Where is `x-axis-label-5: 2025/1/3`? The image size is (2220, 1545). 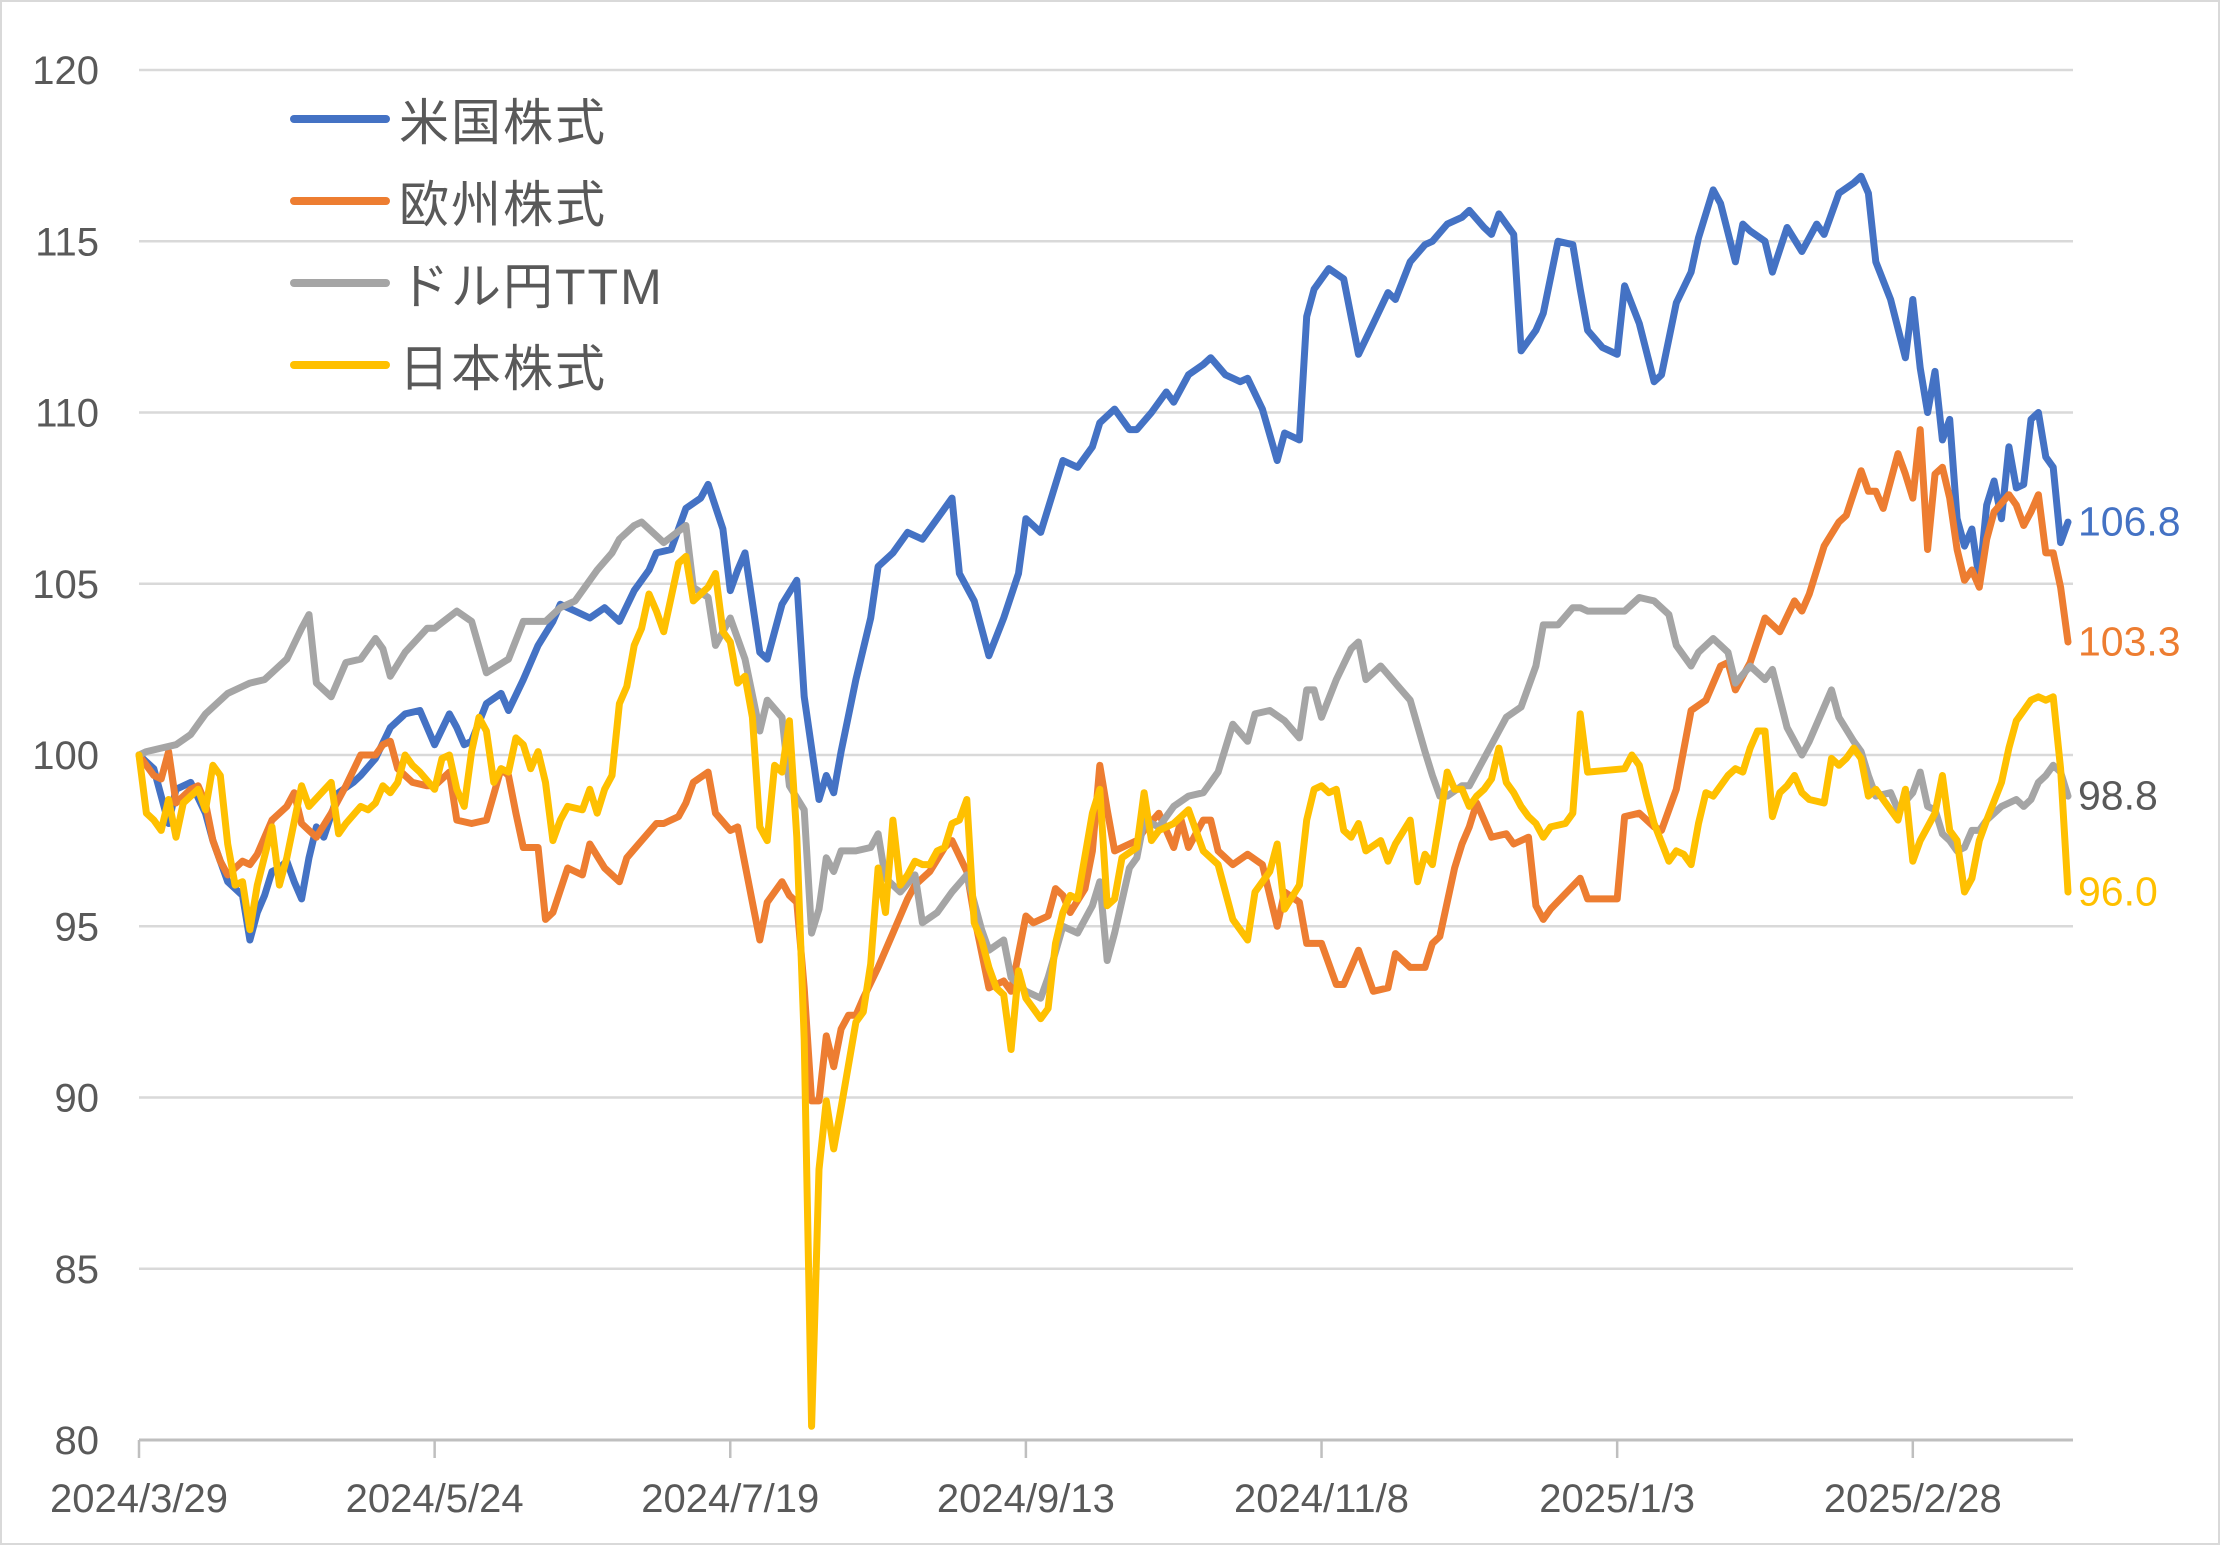
x-axis-label-5: 2025/1/3 is located at coordinates (1617, 1499).